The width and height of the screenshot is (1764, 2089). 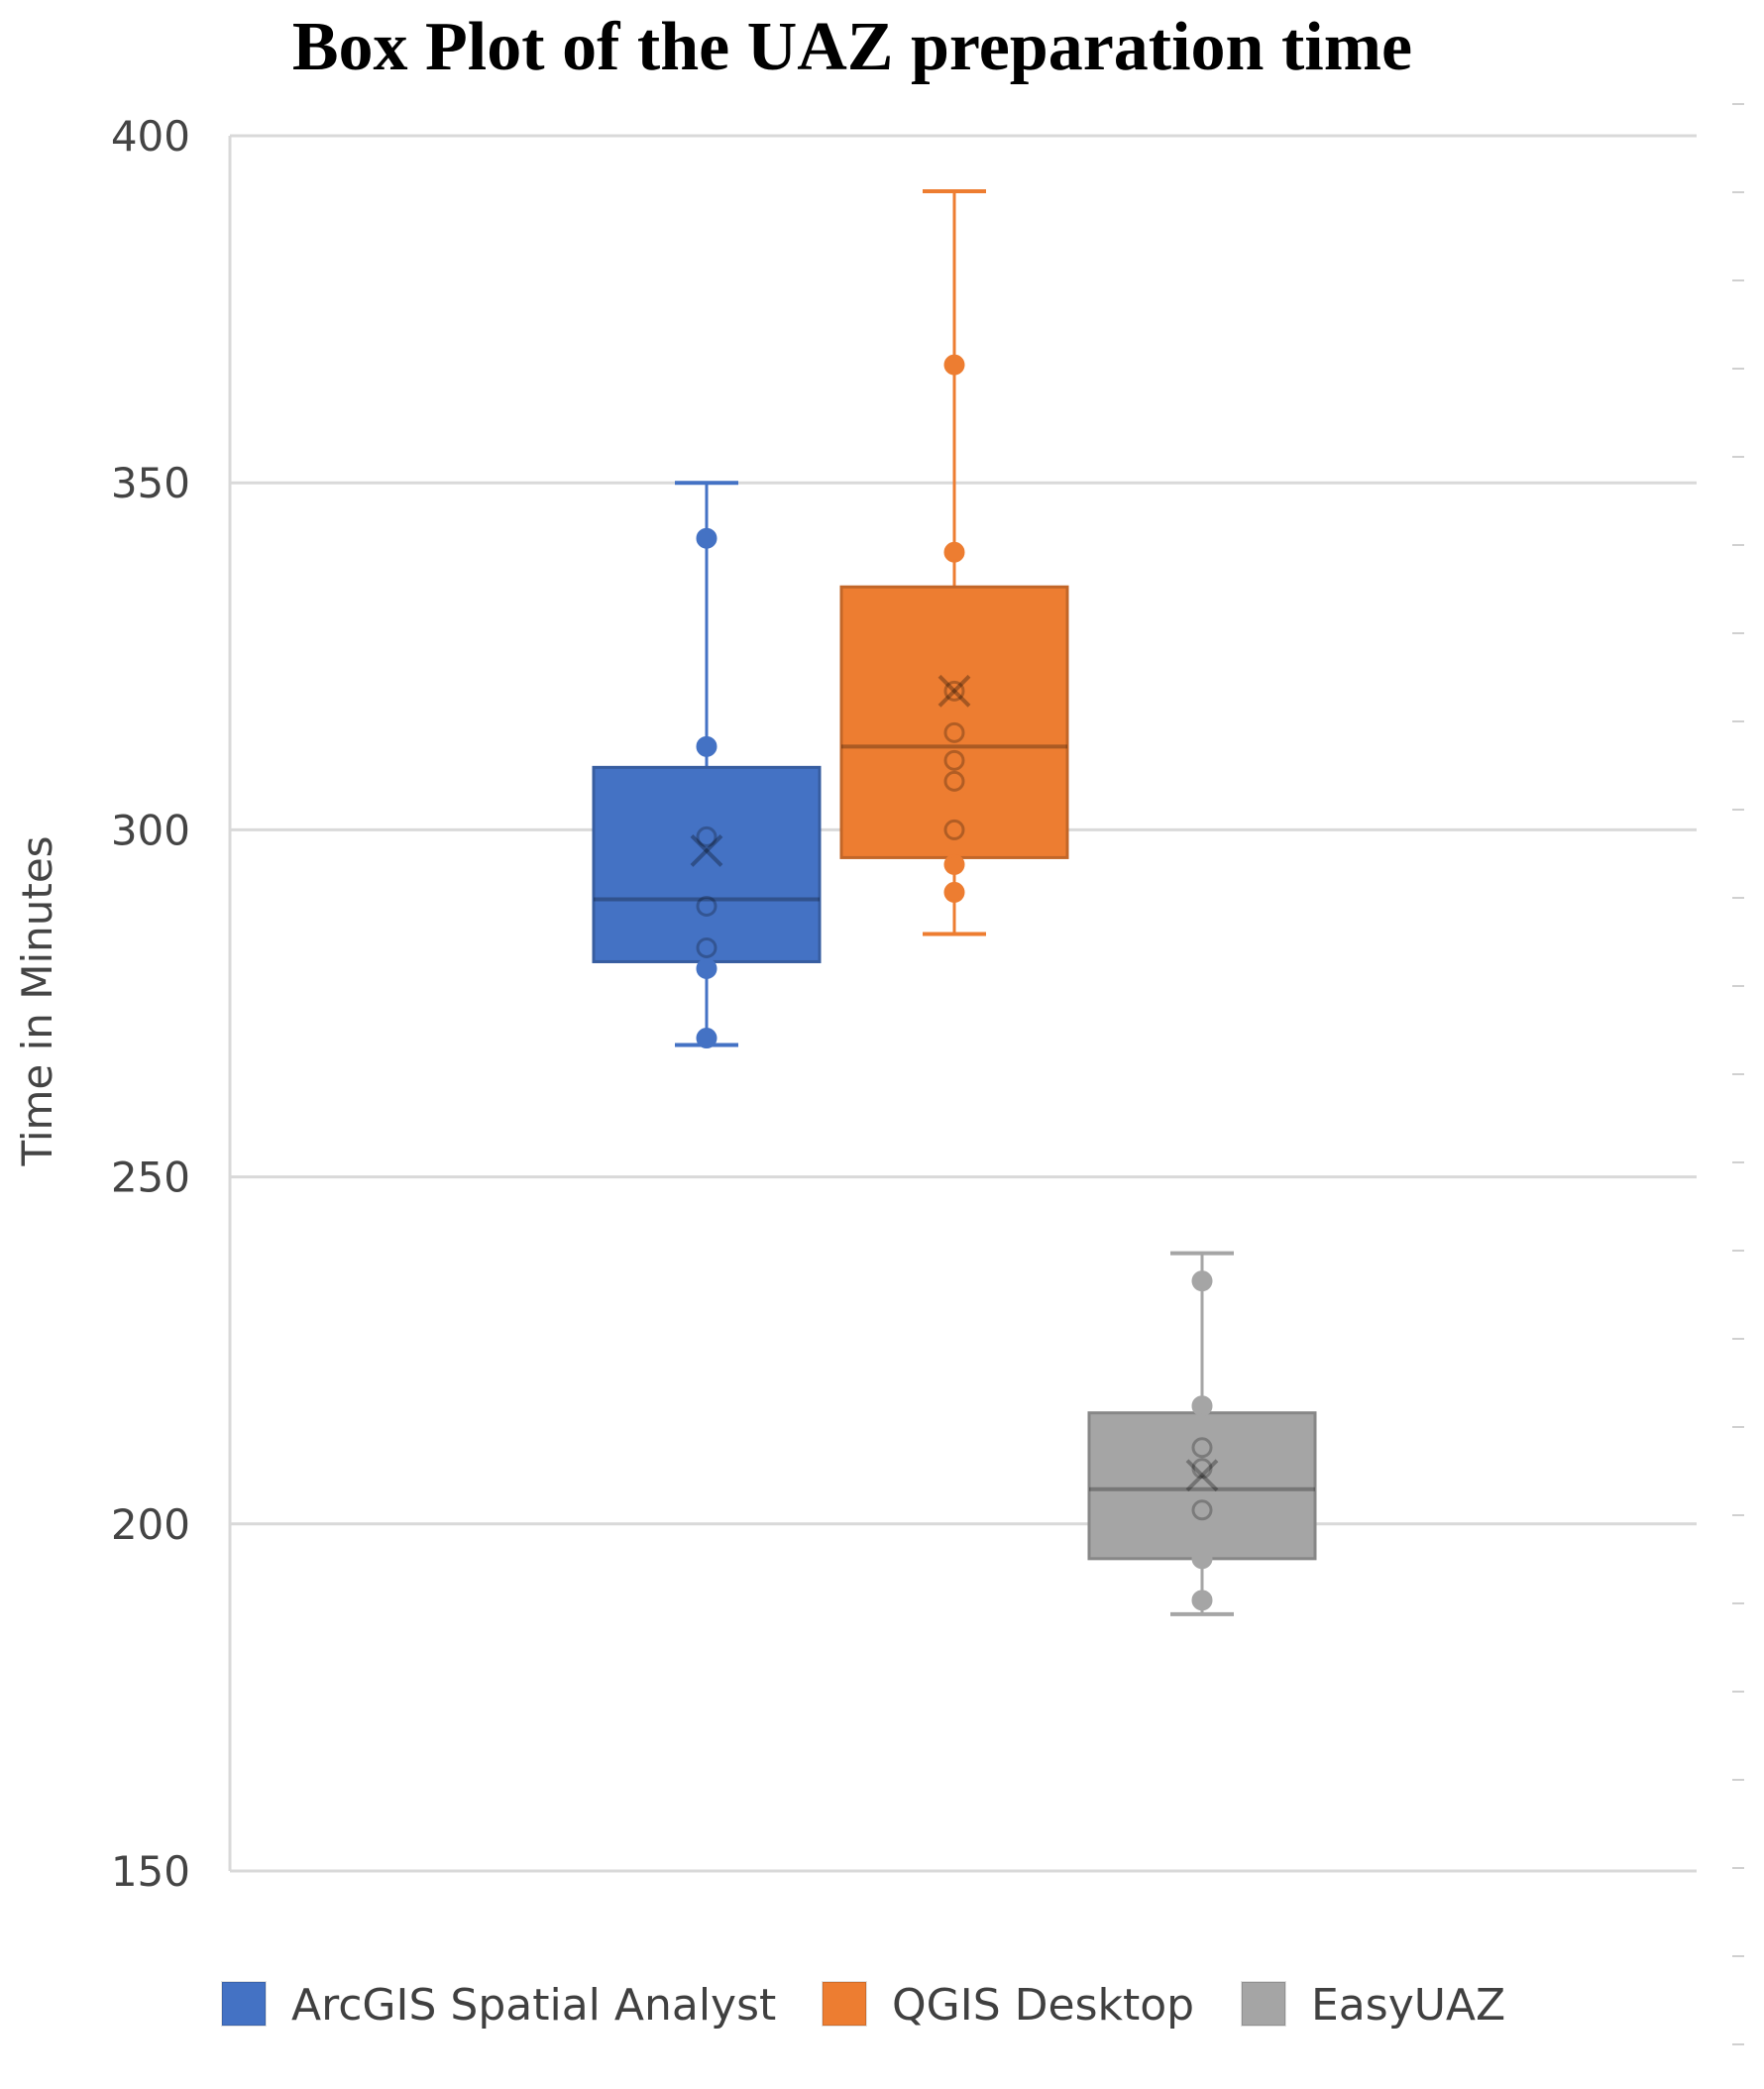 What do you see at coordinates (1043, 2005) in the screenshot?
I see `legend-label: QGIS Desktop` at bounding box center [1043, 2005].